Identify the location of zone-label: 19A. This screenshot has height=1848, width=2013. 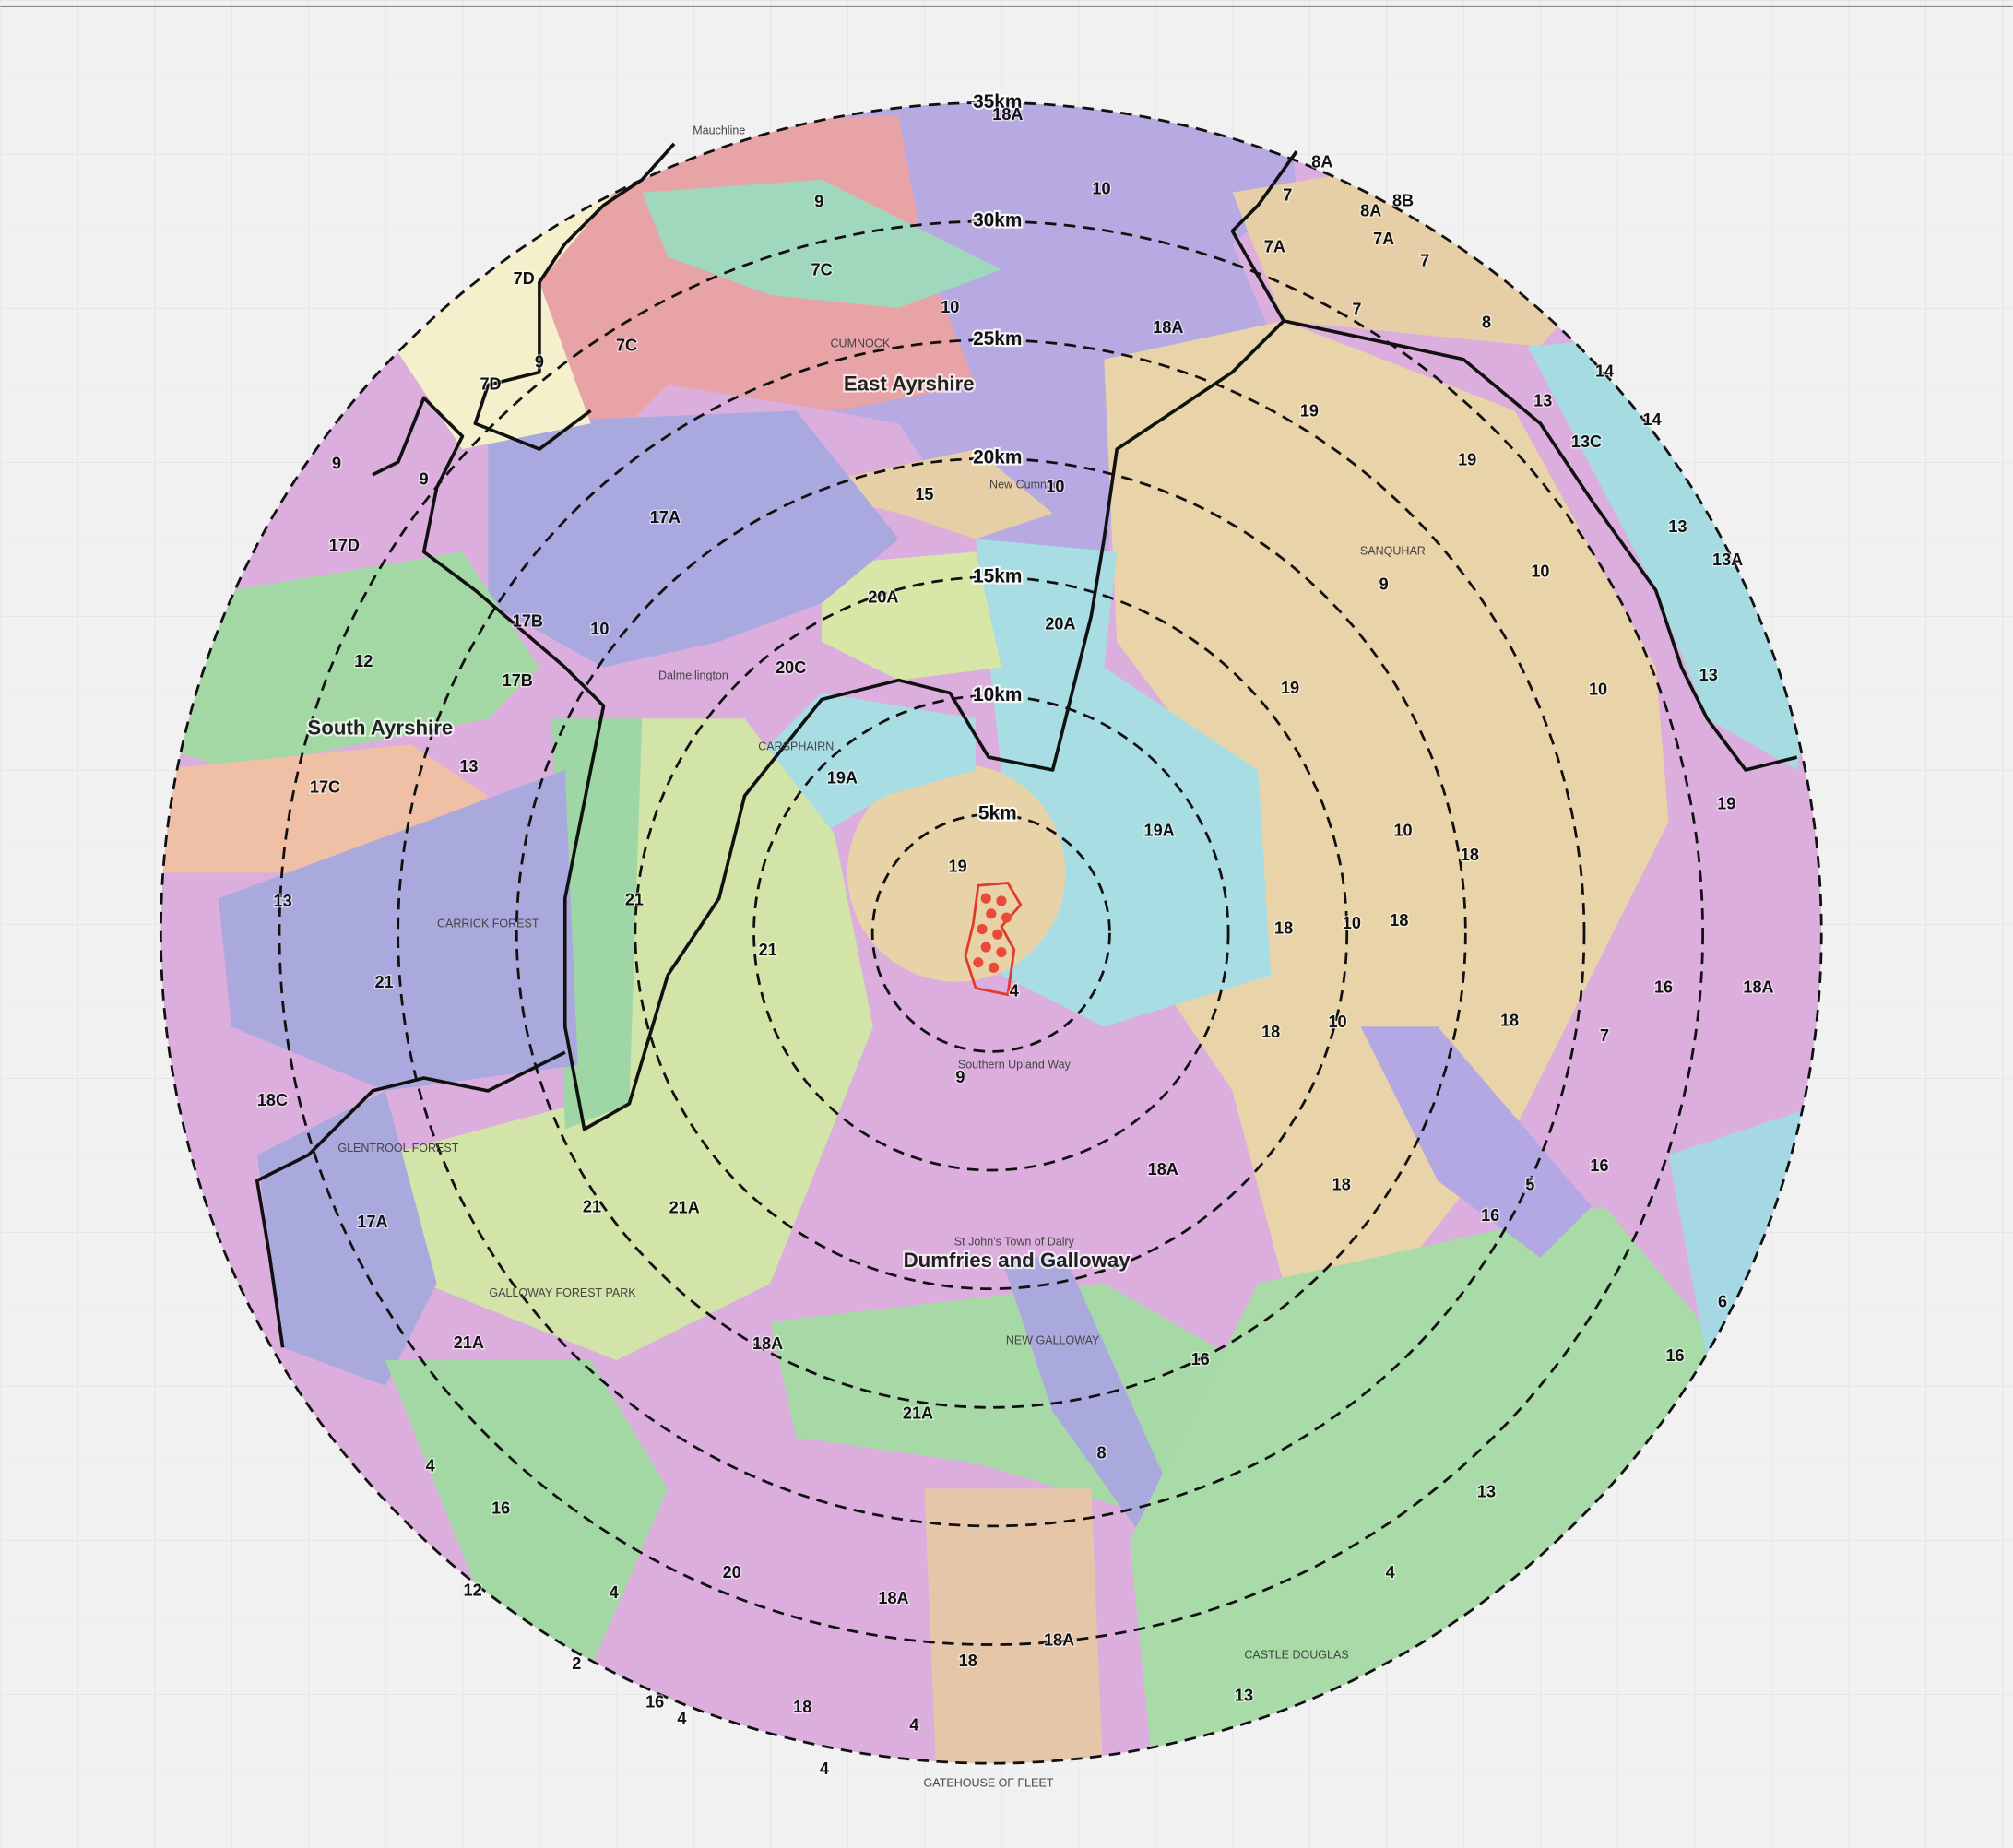
(1159, 831).